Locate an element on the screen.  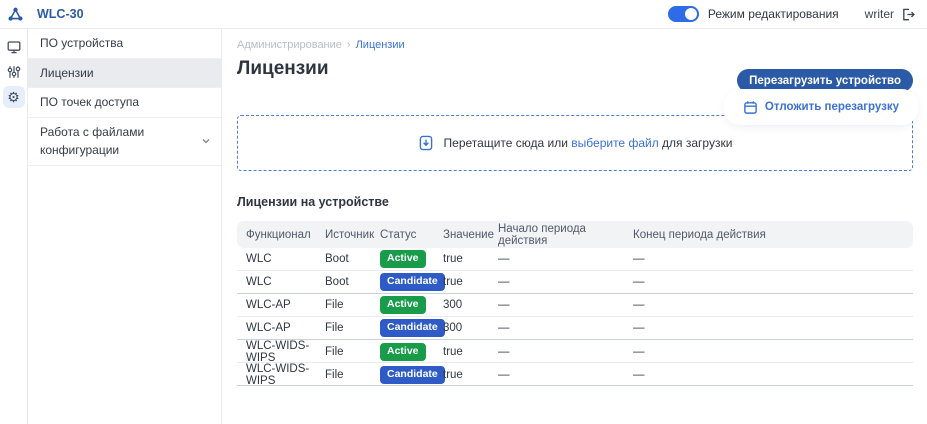
table-row: WLC-AP File Active 300 — — is located at coordinates (575, 305).